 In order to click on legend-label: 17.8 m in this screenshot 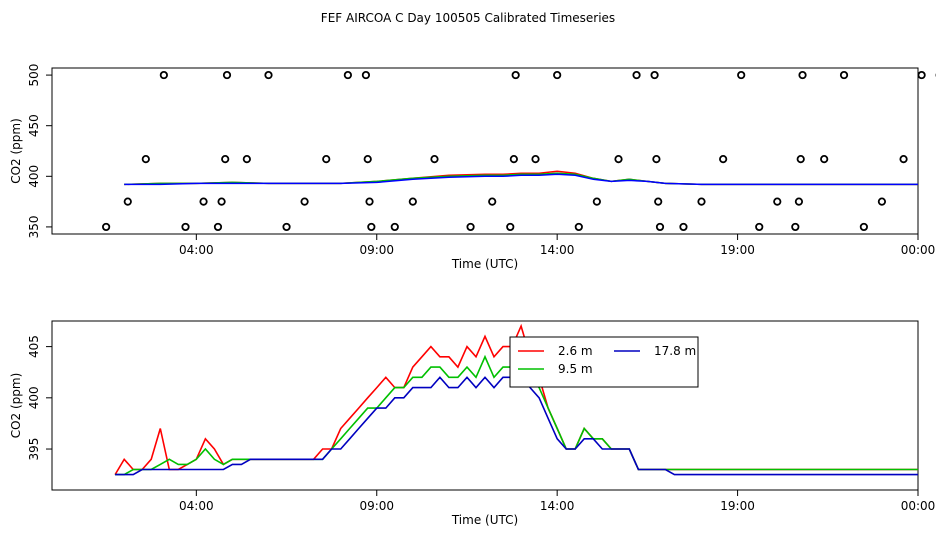, I will do `click(675, 351)`.